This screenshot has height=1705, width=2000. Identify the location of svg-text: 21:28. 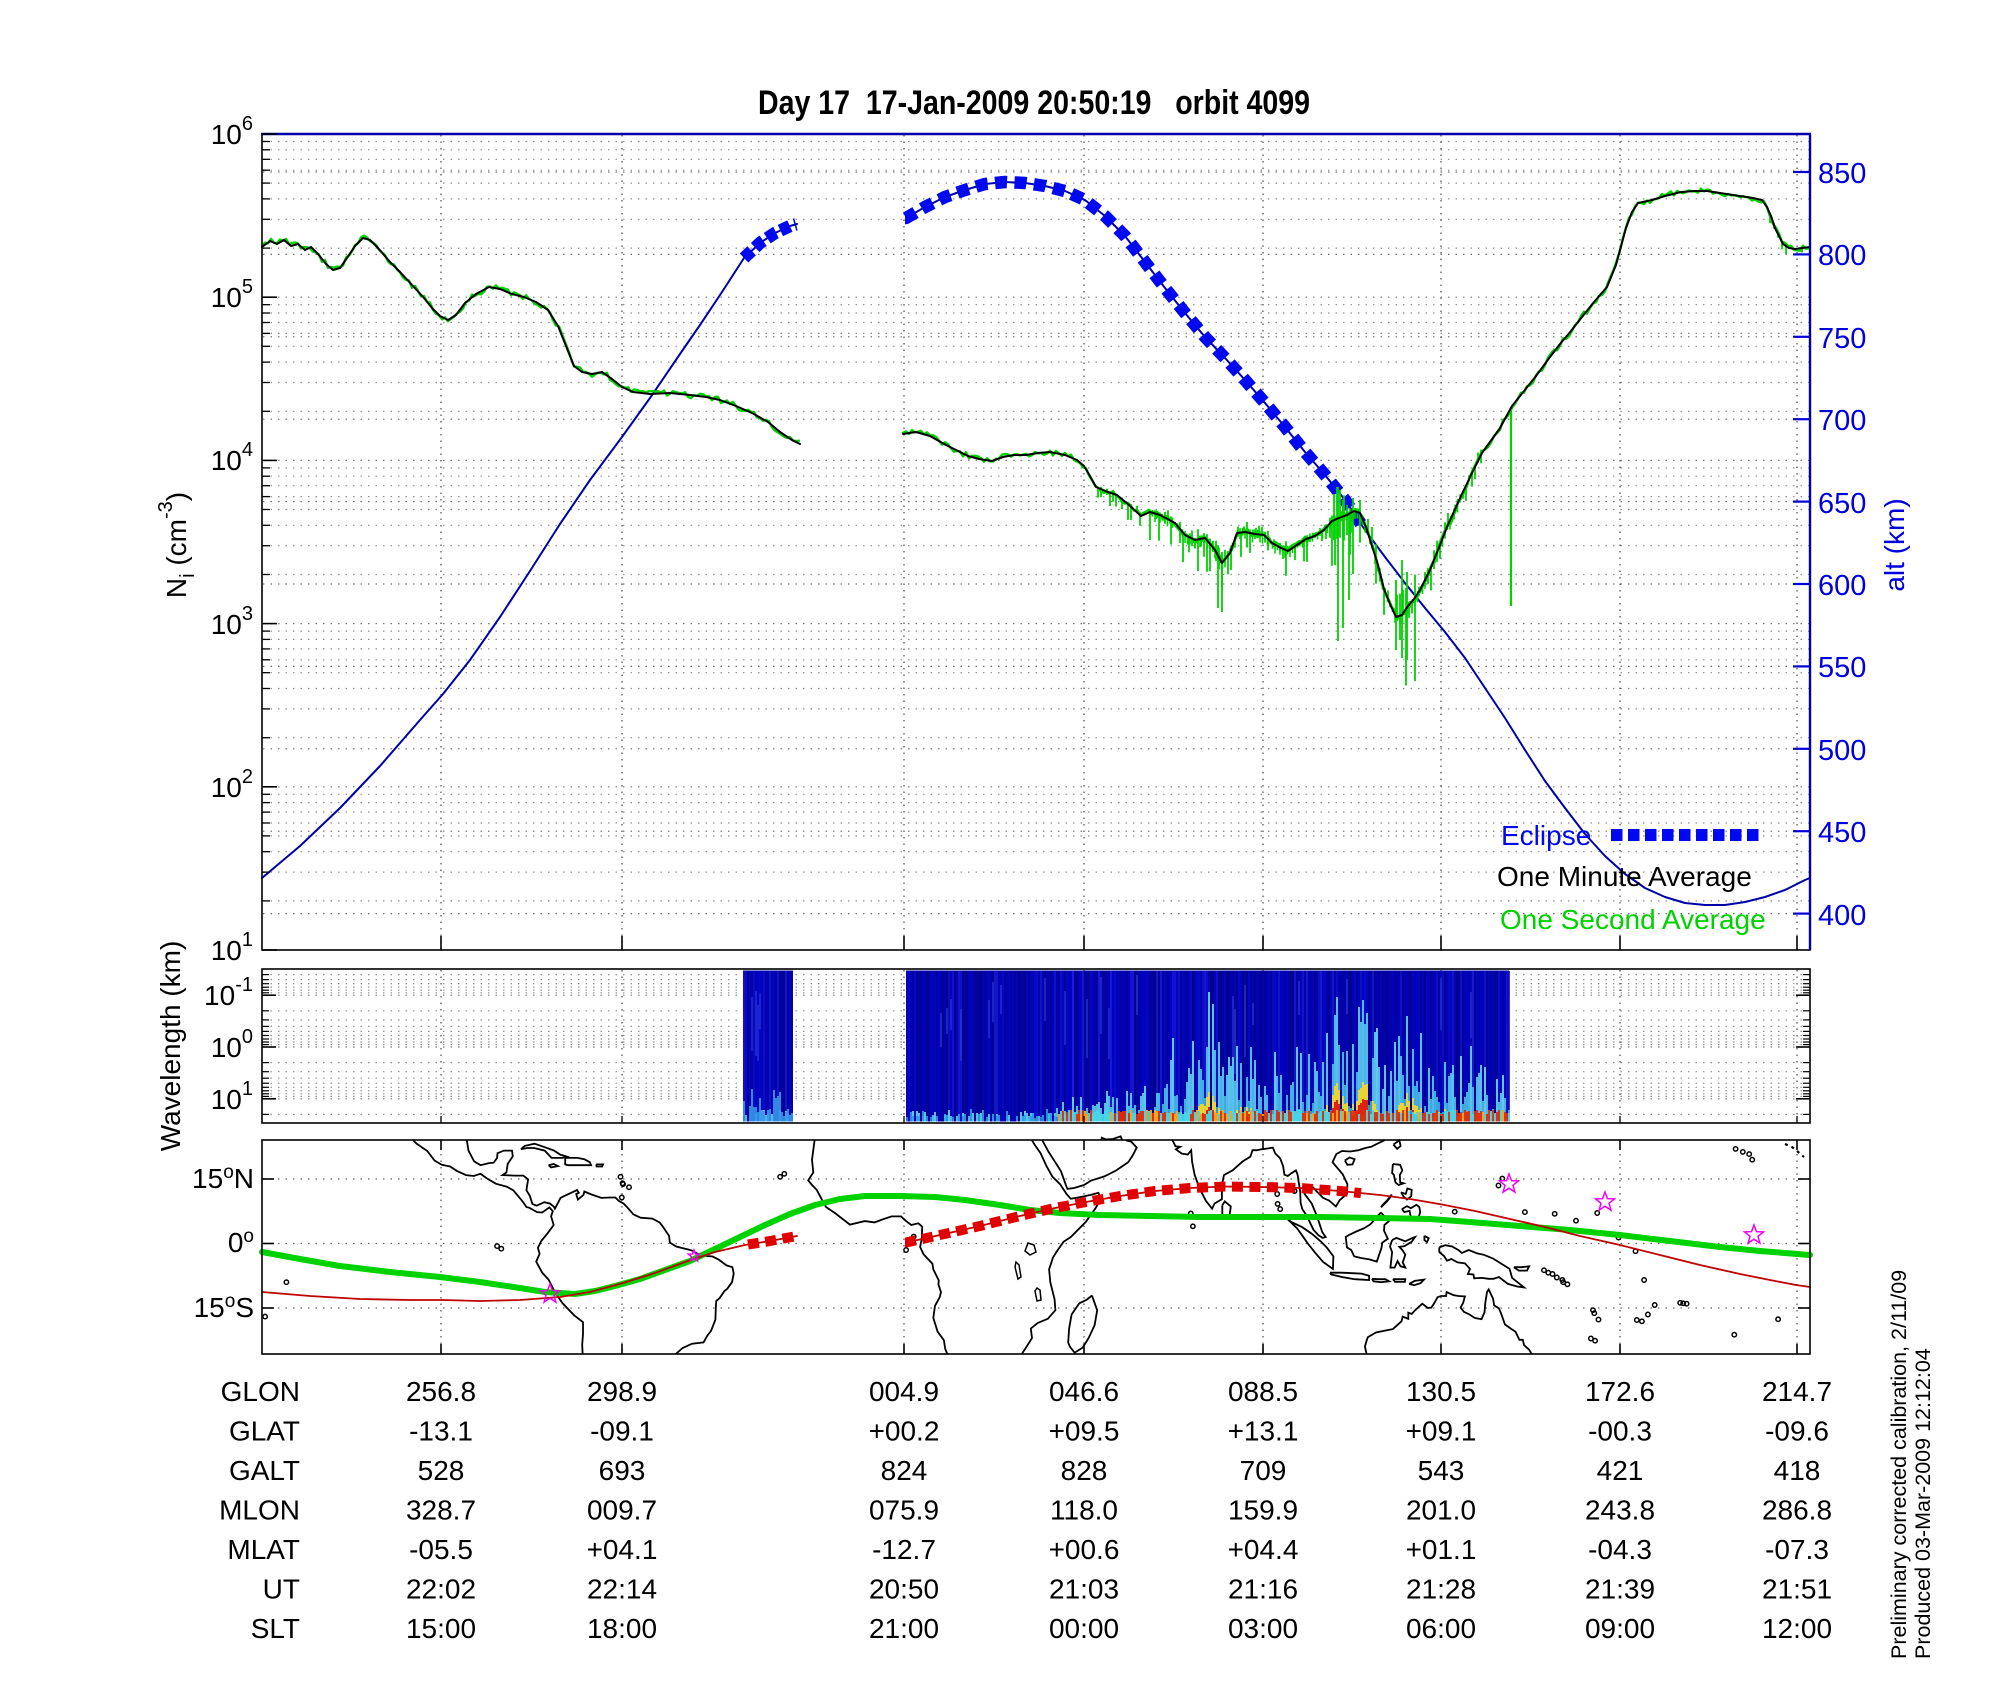
(1441, 1589).